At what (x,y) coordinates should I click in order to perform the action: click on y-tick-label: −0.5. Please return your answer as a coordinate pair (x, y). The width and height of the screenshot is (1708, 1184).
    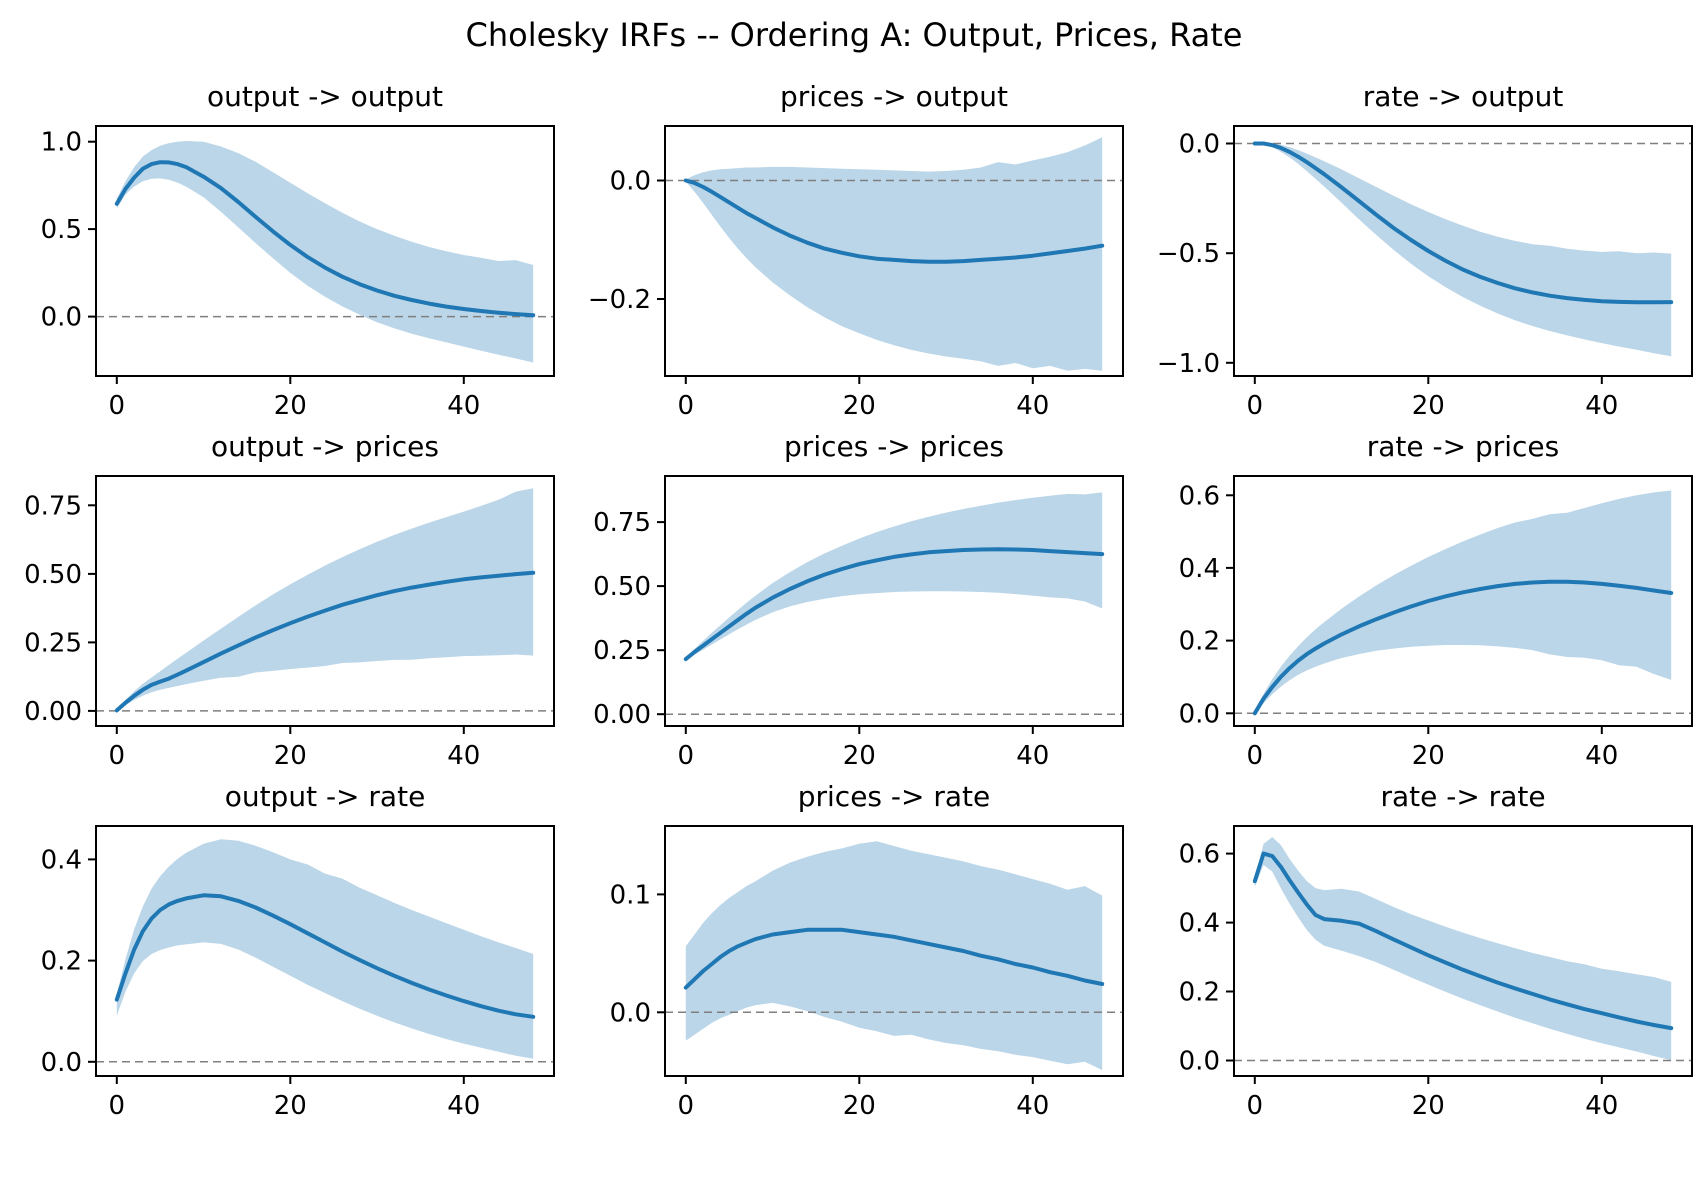
    Looking at the image, I should click on (1188, 254).